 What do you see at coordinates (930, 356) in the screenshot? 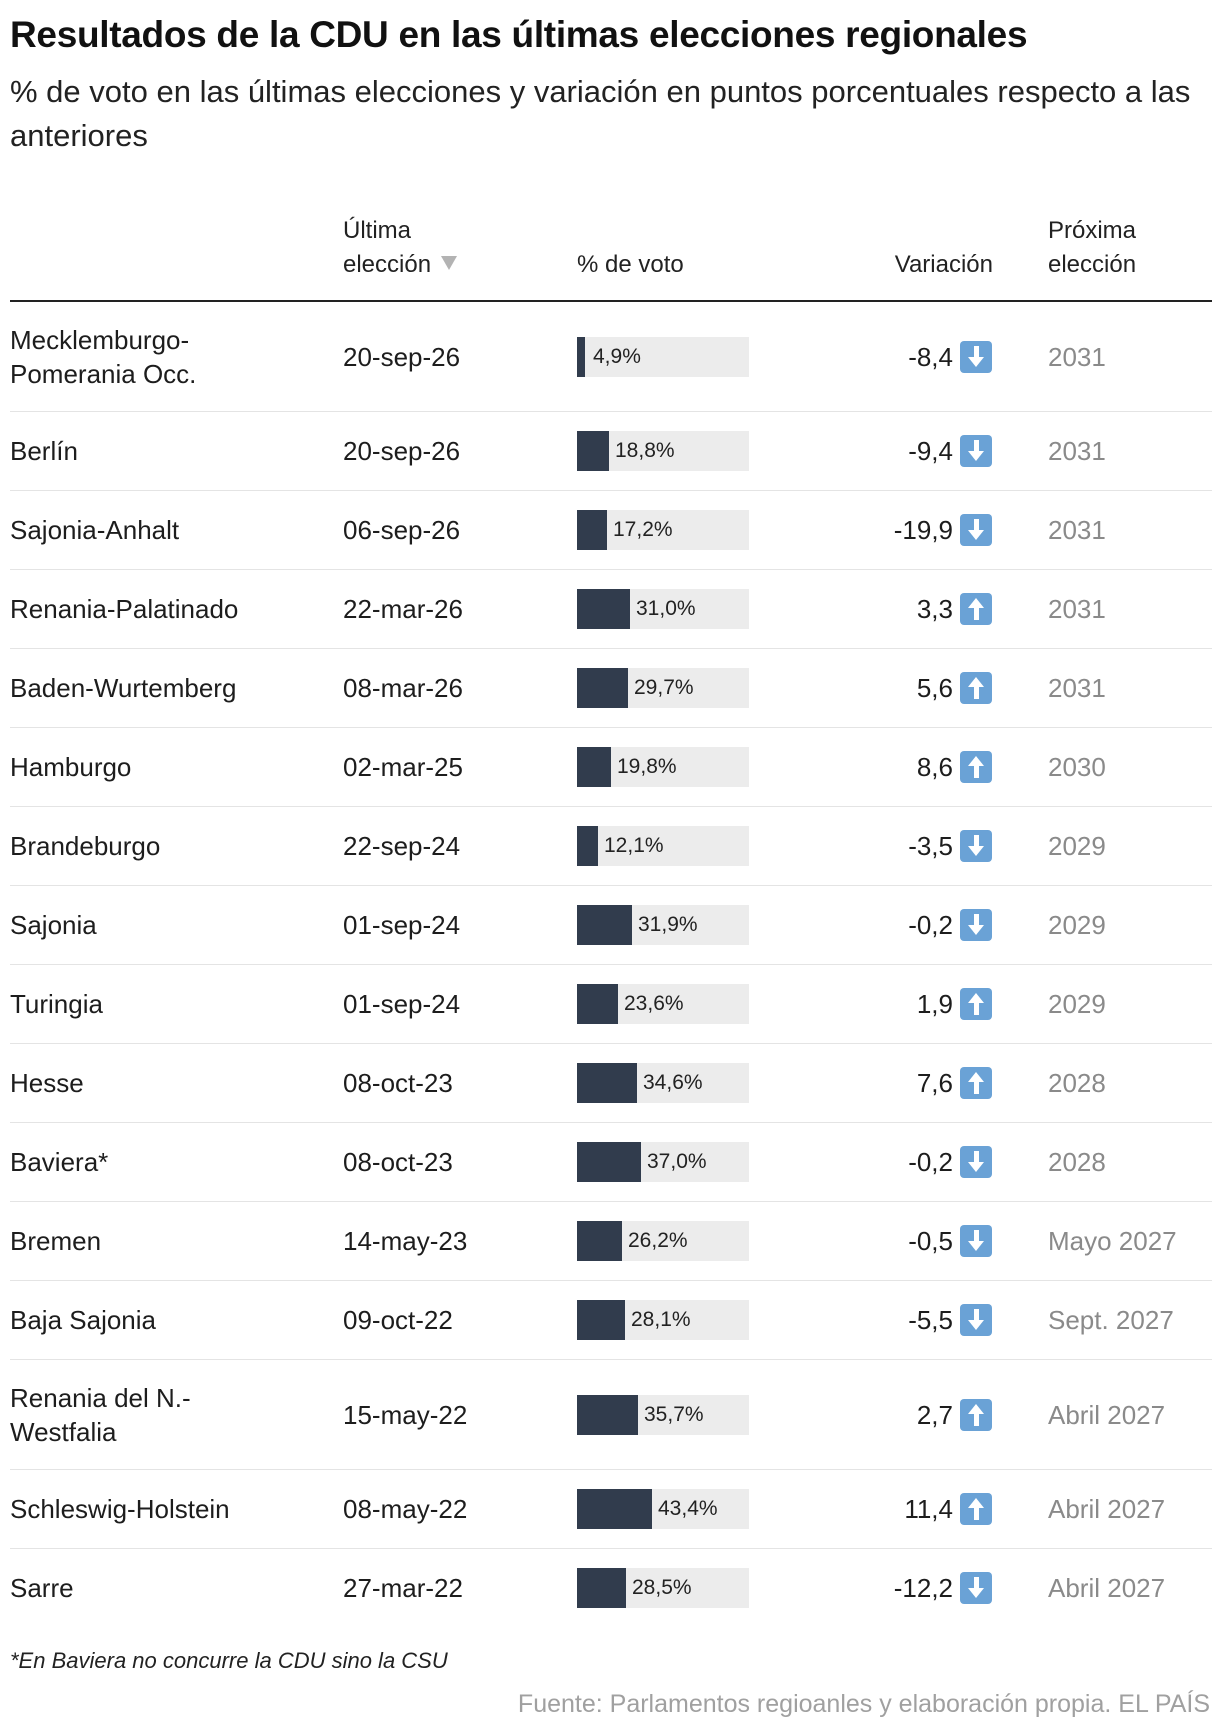
I see `variation-value: -8,4` at bounding box center [930, 356].